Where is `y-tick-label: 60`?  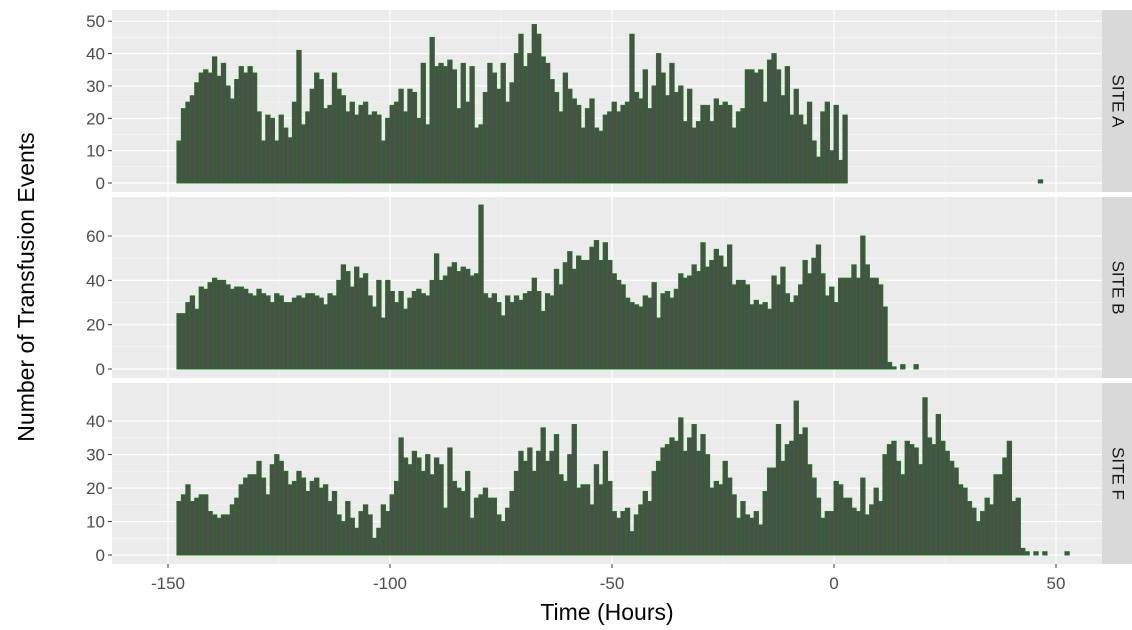 y-tick-label: 60 is located at coordinates (95, 236).